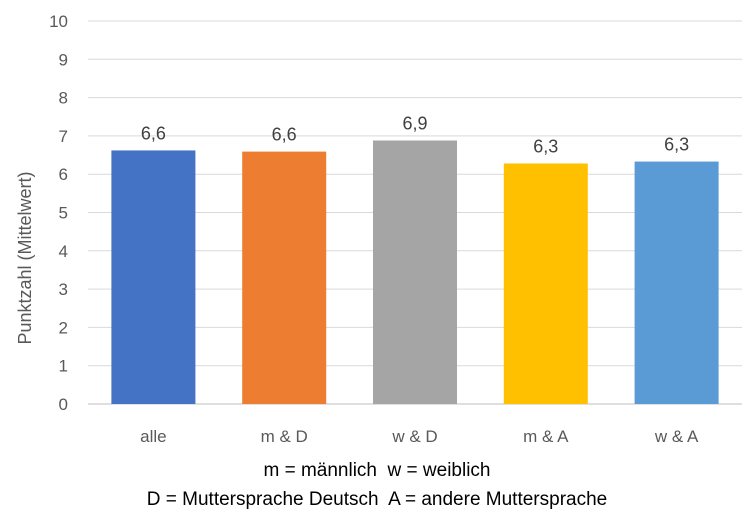 The width and height of the screenshot is (754, 522). What do you see at coordinates (25, 257) in the screenshot?
I see `y-axis-label: Punktzahl (Mittelwert)` at bounding box center [25, 257].